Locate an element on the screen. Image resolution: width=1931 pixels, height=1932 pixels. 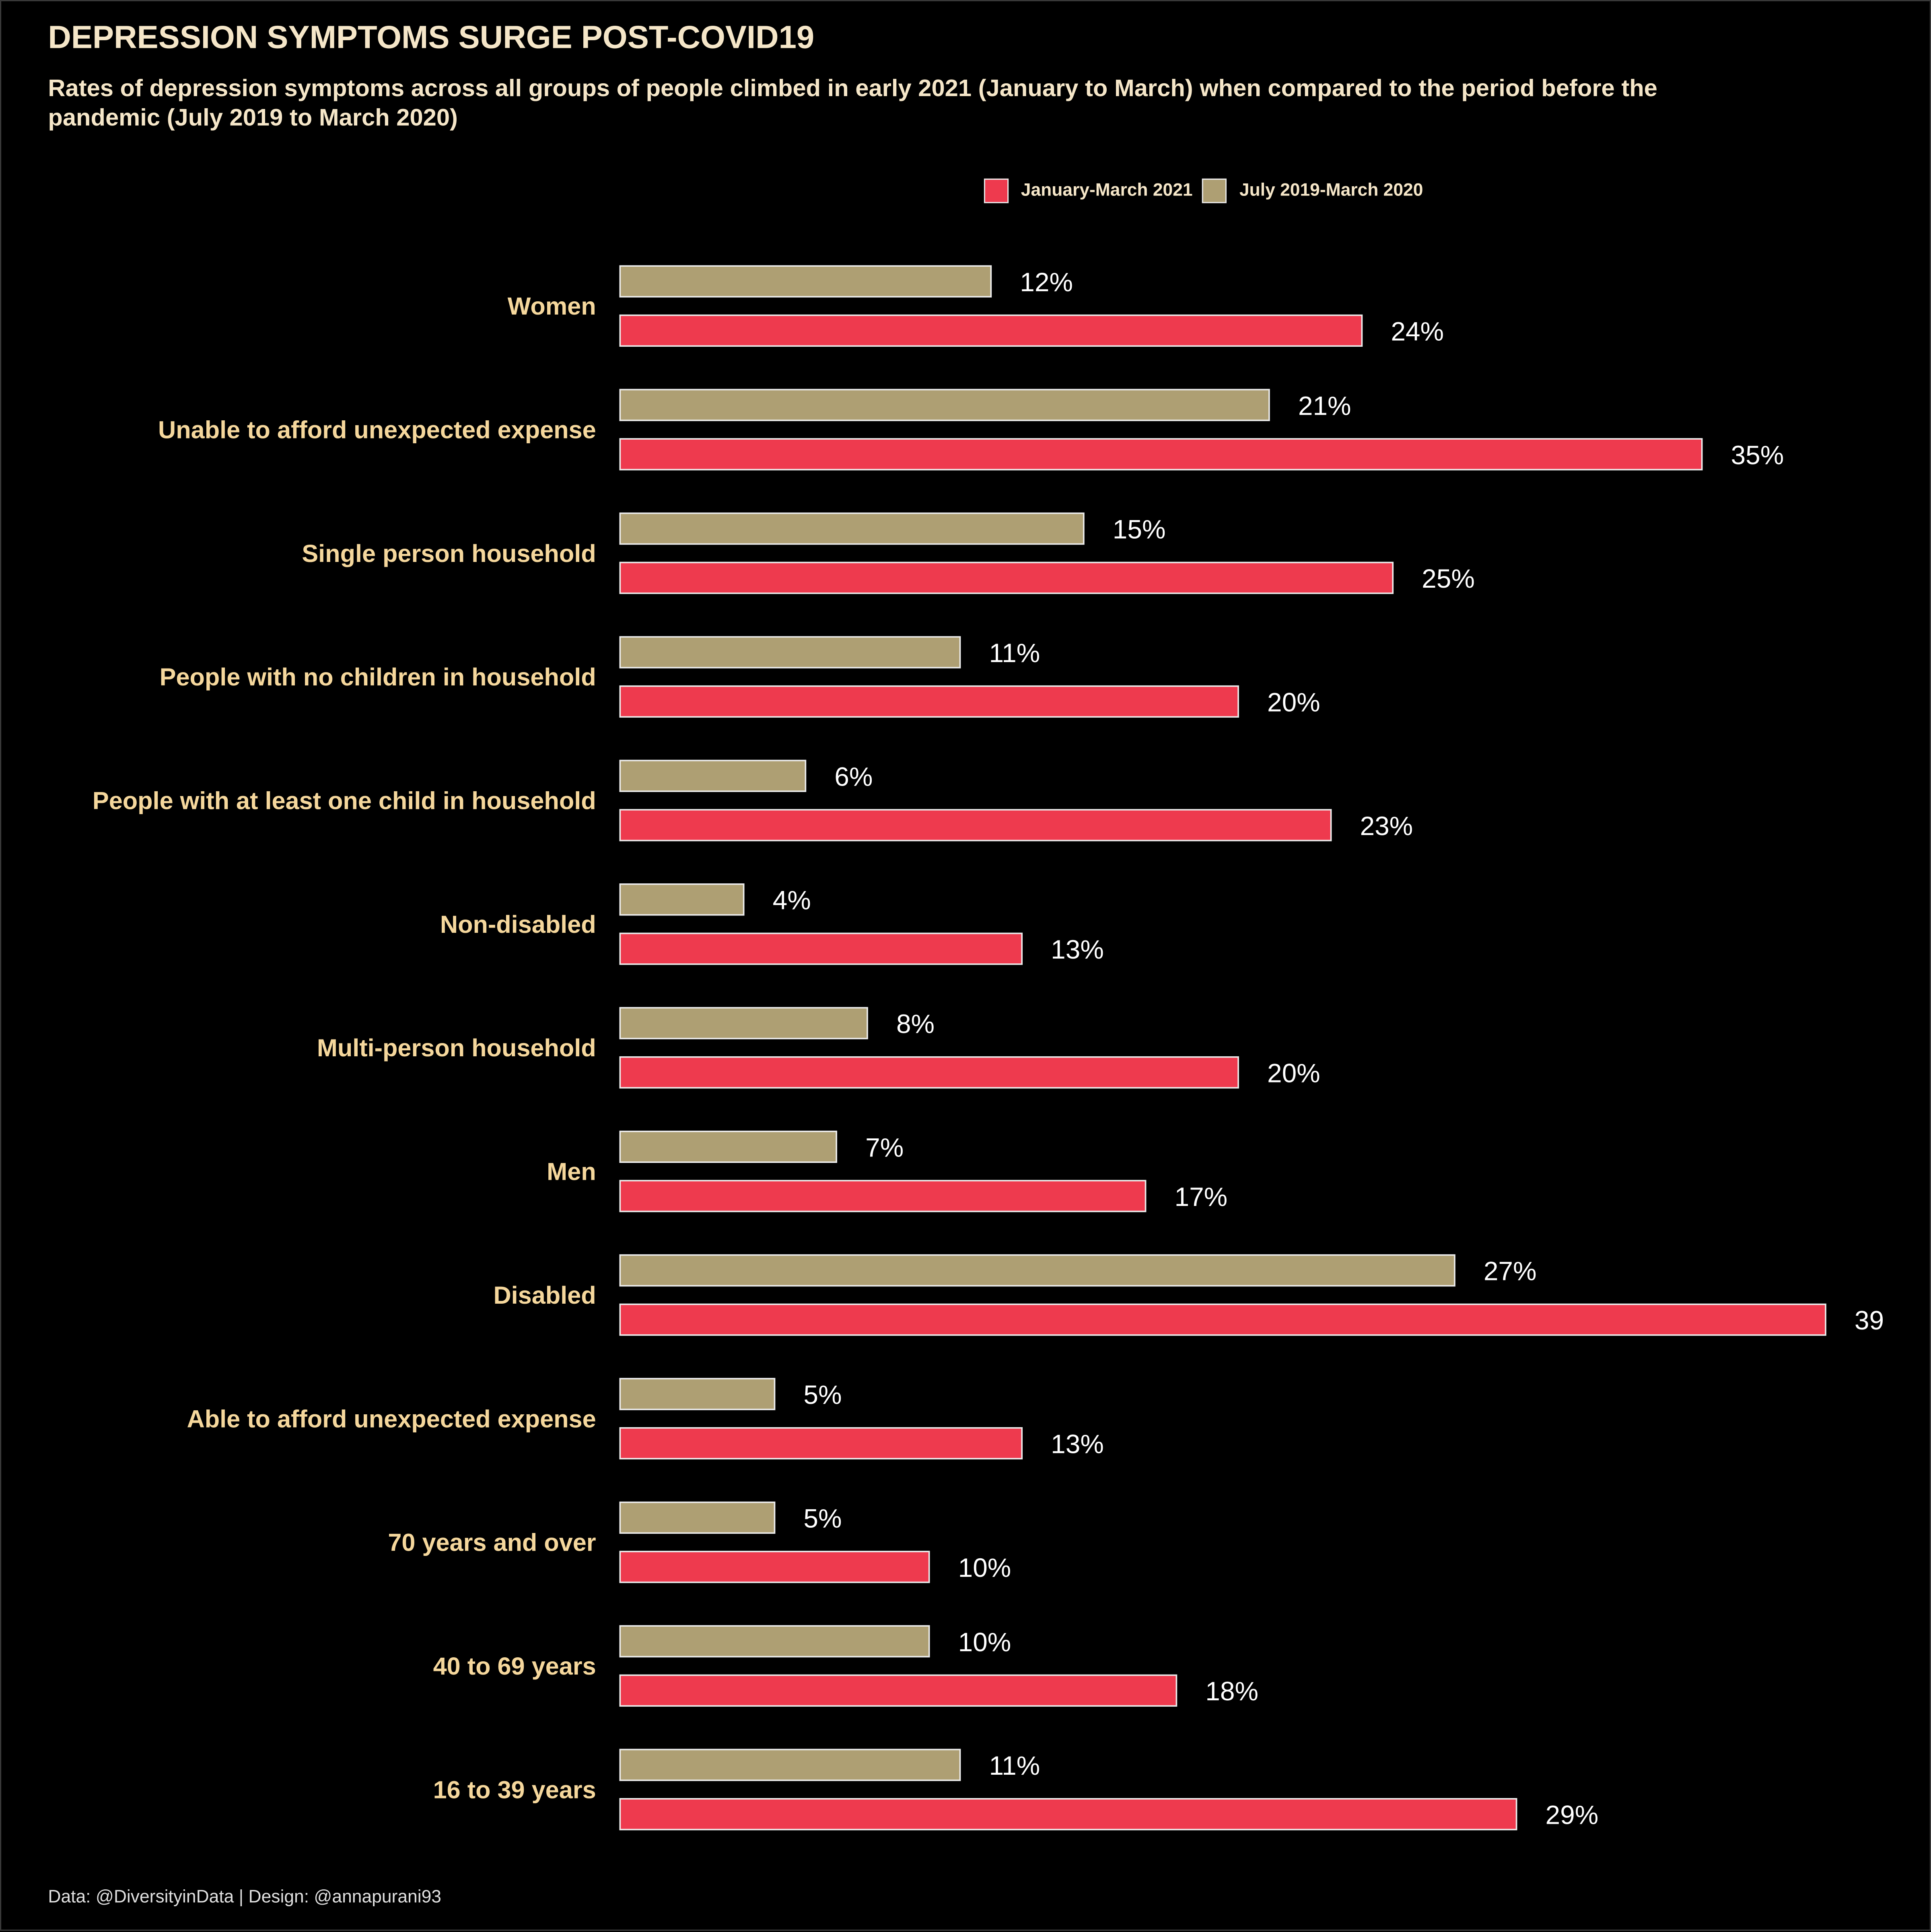
value-label-jan-mar-2021: 23% is located at coordinates (1386, 826).